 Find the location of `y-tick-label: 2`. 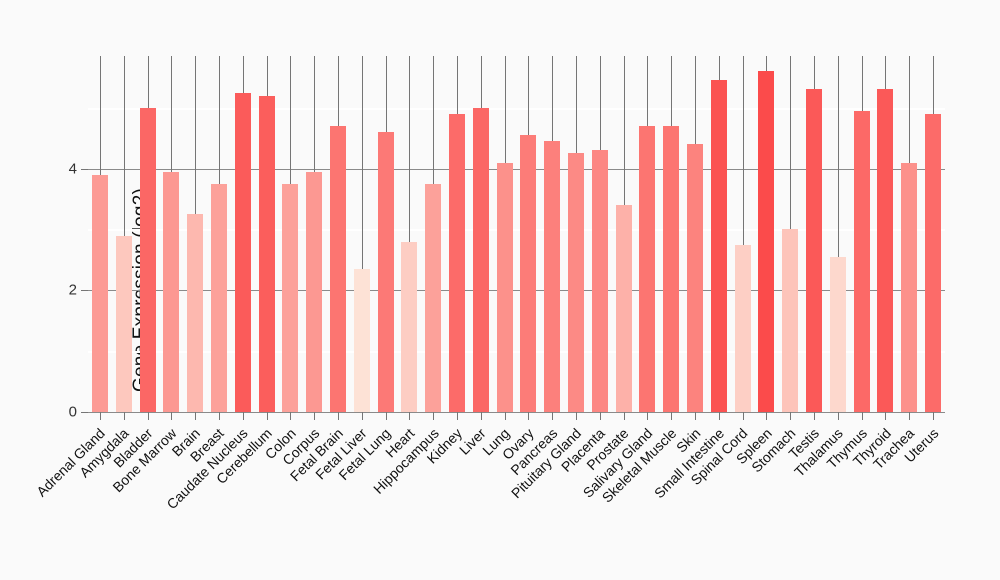

y-tick-label: 2 is located at coordinates (72, 290).